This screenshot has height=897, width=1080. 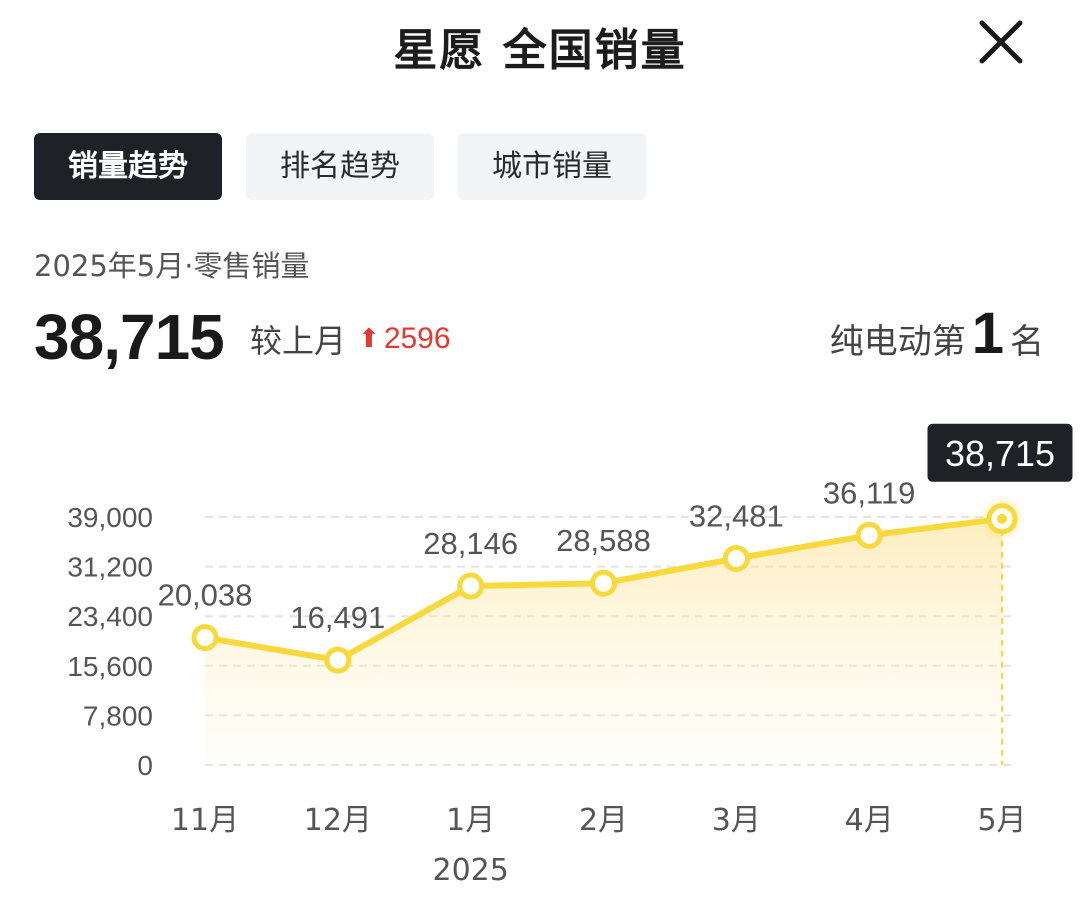 I want to click on x-tick-label: 4月, so click(x=869, y=820).